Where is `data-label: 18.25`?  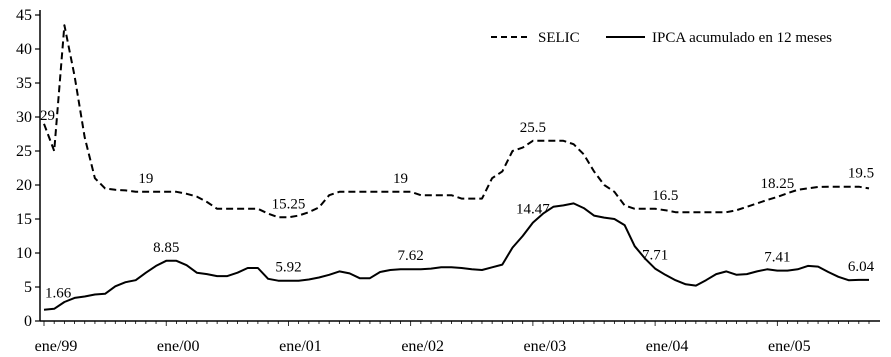
data-label: 18.25 is located at coordinates (777, 184).